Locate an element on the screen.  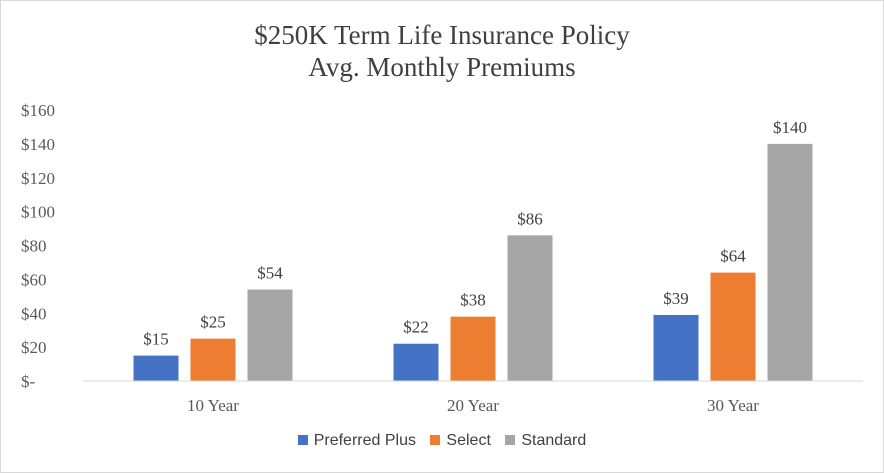
data-label-standard-10-year: $54 is located at coordinates (270, 273).